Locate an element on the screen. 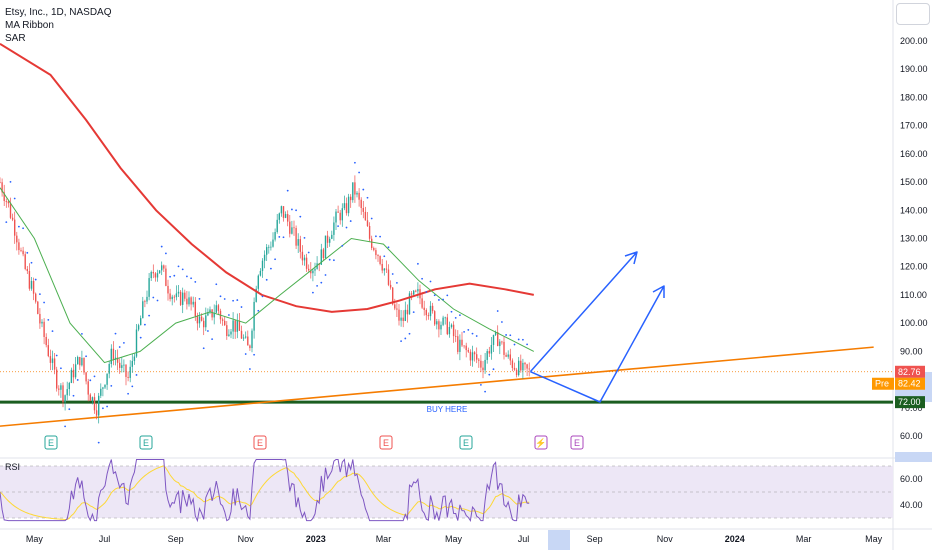  indicator-sar: SAR is located at coordinates (15, 38).